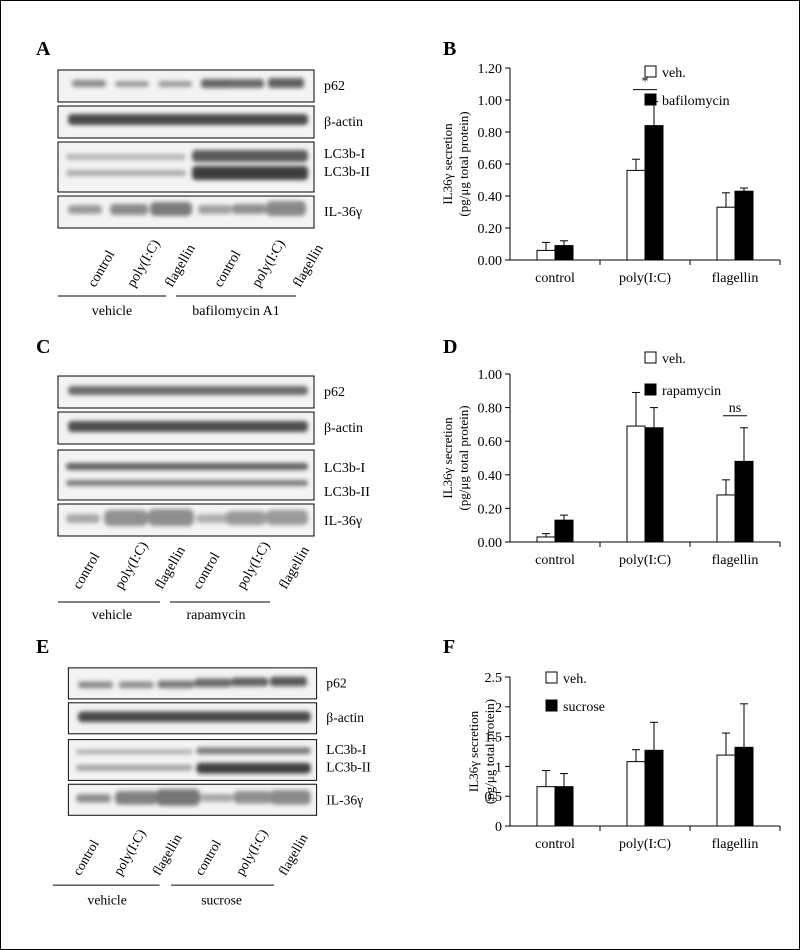 This screenshot has height=950, width=800. I want to click on blot-strip-lc3b, so click(186, 475).